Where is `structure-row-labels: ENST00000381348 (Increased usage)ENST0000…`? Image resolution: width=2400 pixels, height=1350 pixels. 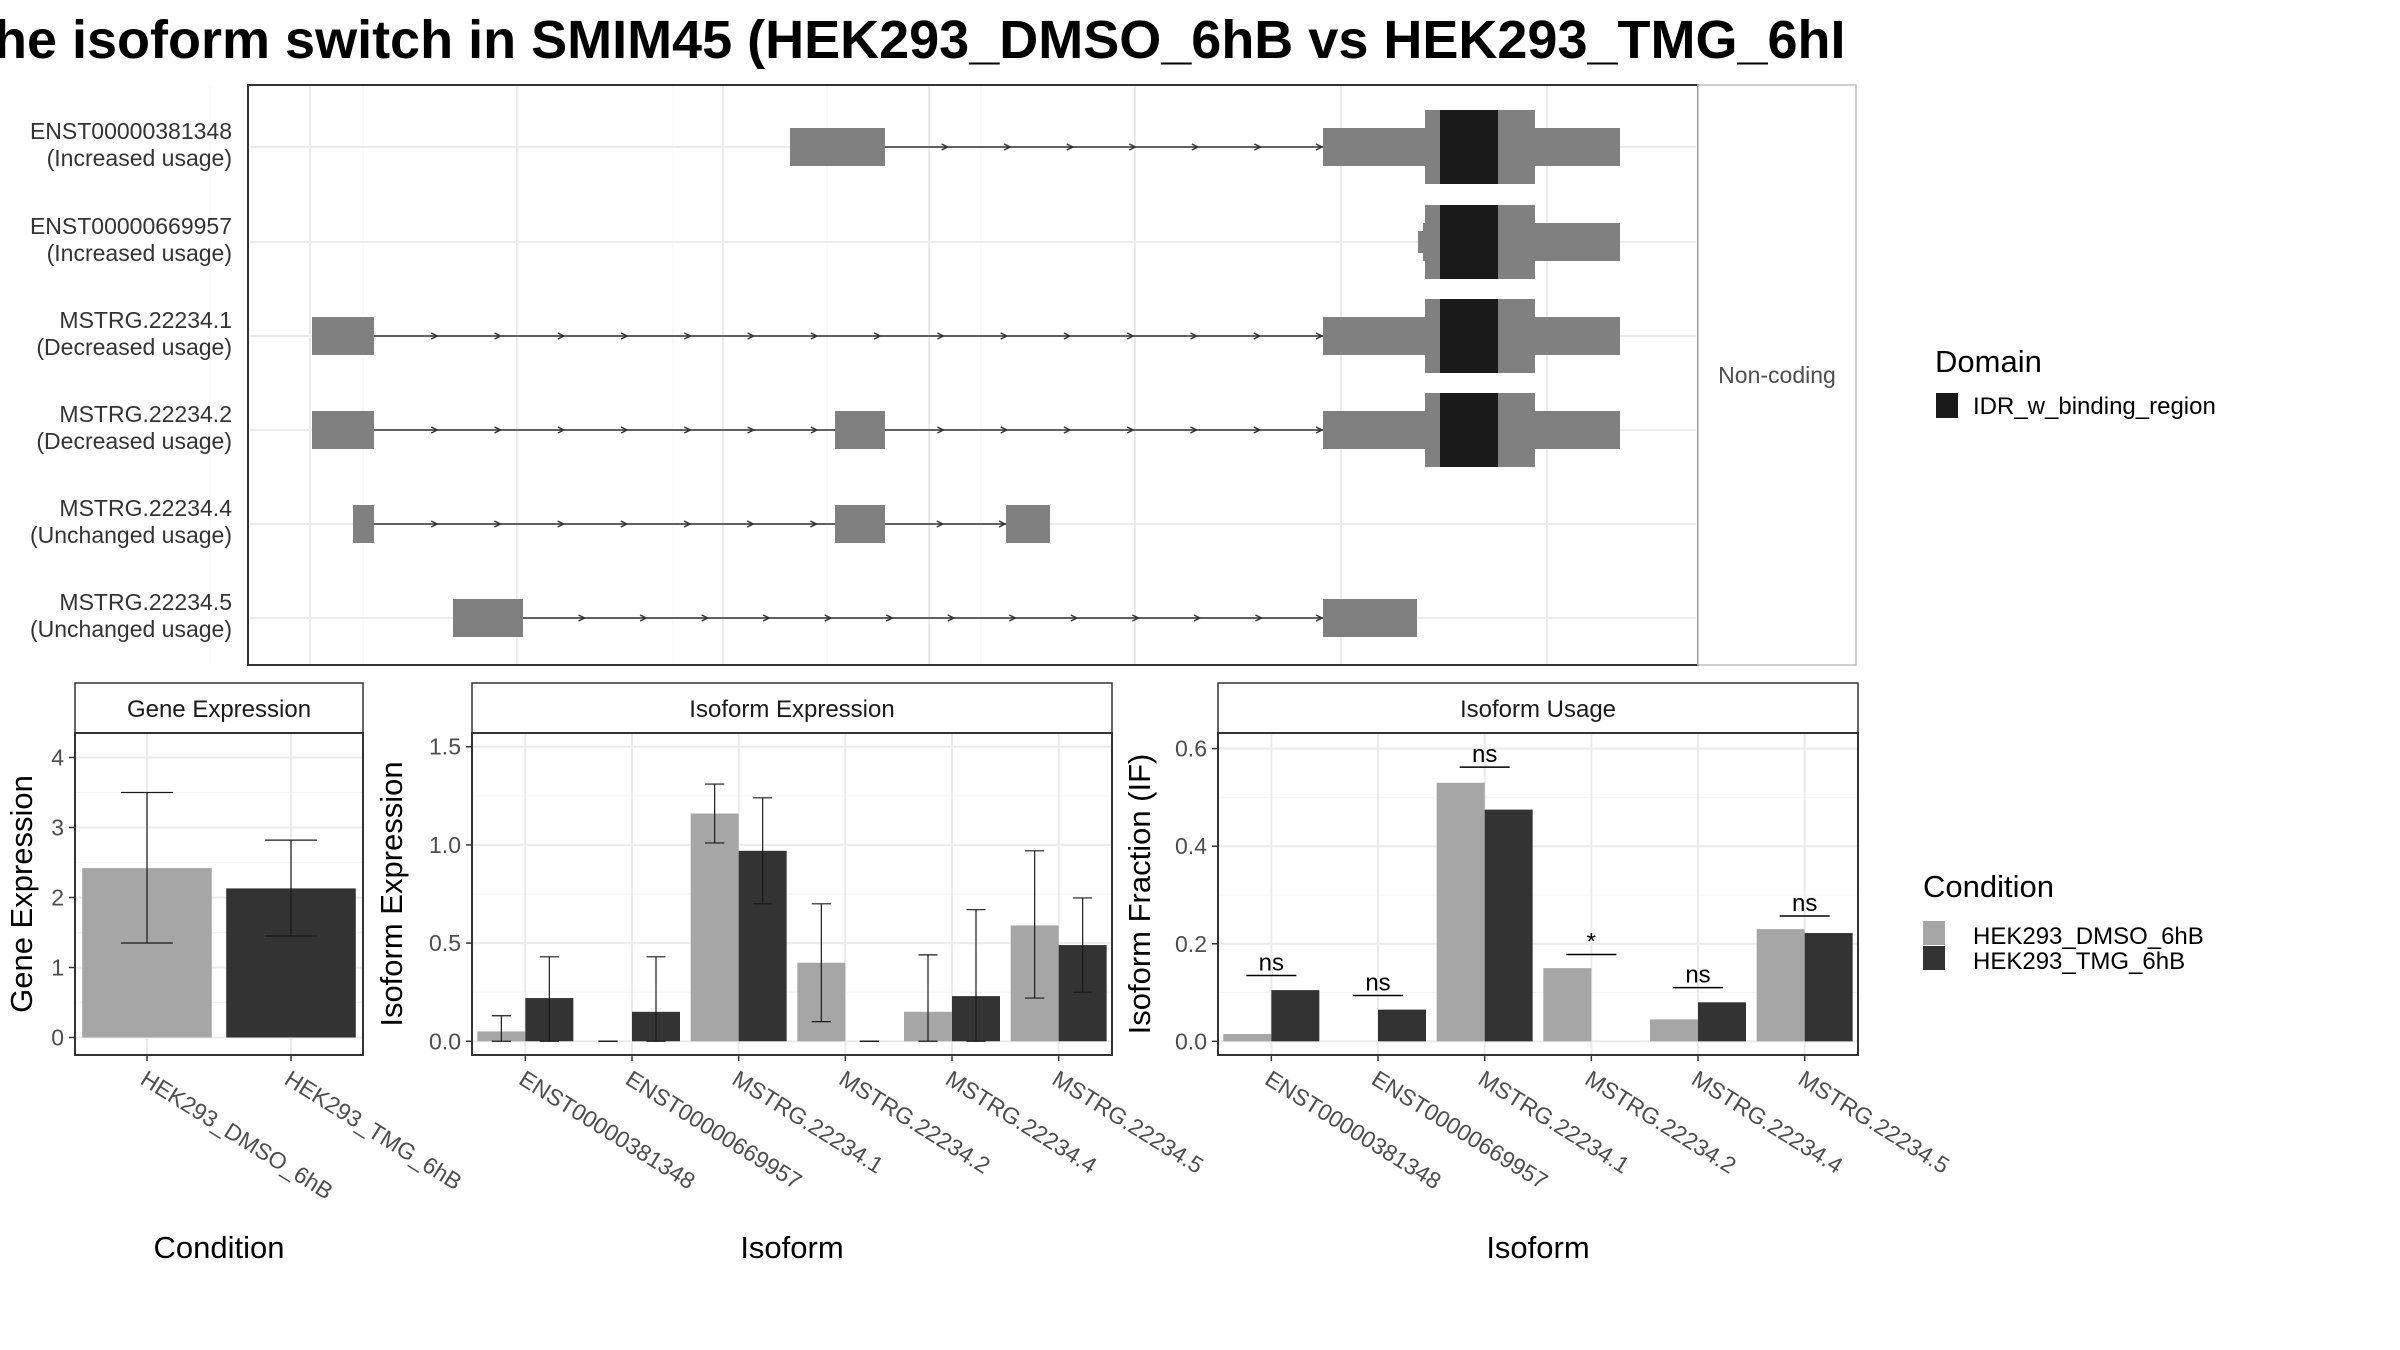
structure-row-labels: ENST00000381348 (Increased usage)ENST0000… is located at coordinates (131, 380).